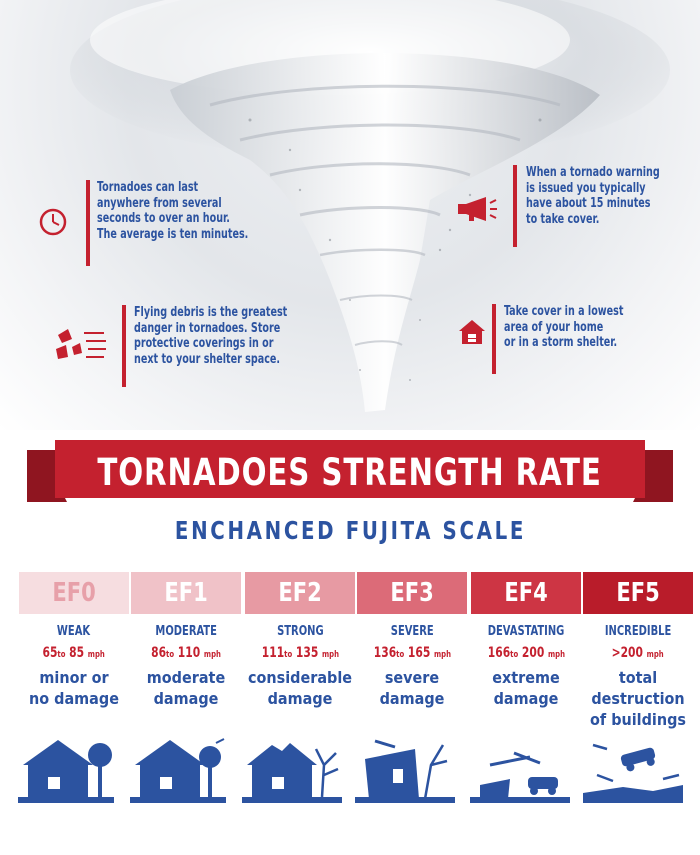  I want to click on ef-category: MODERATE, so click(186, 631).